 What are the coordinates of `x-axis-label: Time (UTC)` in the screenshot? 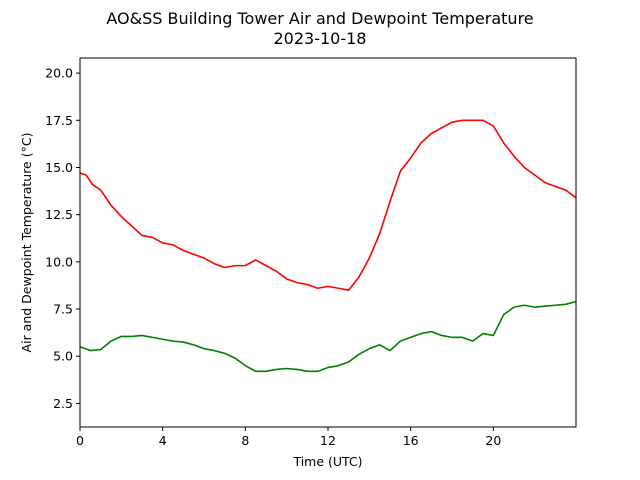 It's located at (327, 461).